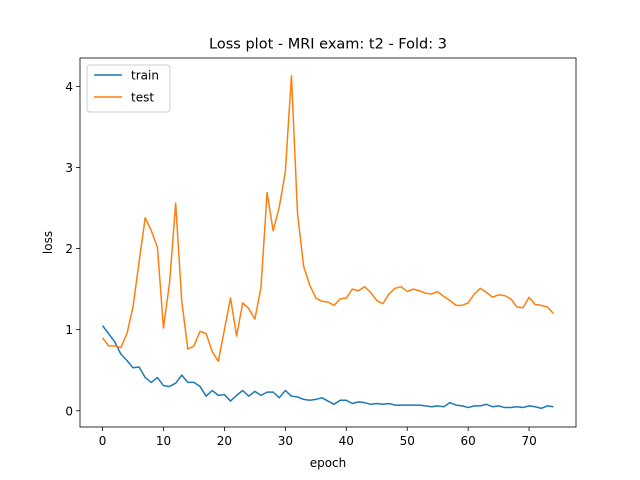  I want to click on x-tick-label: 40, so click(346, 441).